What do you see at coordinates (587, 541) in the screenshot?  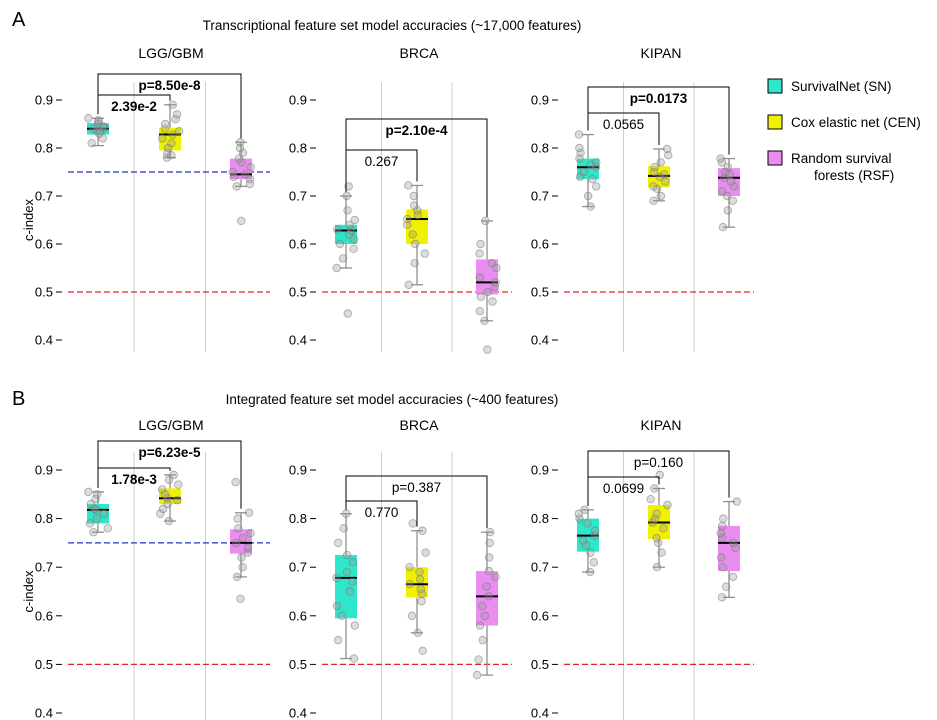 I see `box-sn` at bounding box center [587, 541].